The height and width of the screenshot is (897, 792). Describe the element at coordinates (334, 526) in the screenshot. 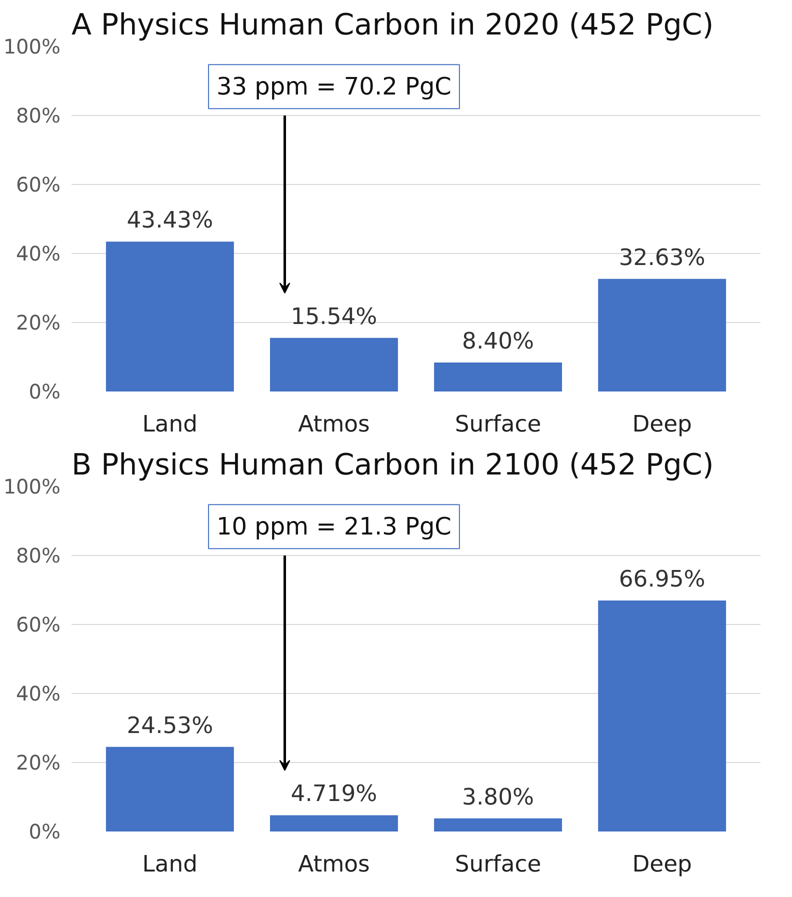

I see `annotation: 10 ppm = 21.3 PgC` at that location.